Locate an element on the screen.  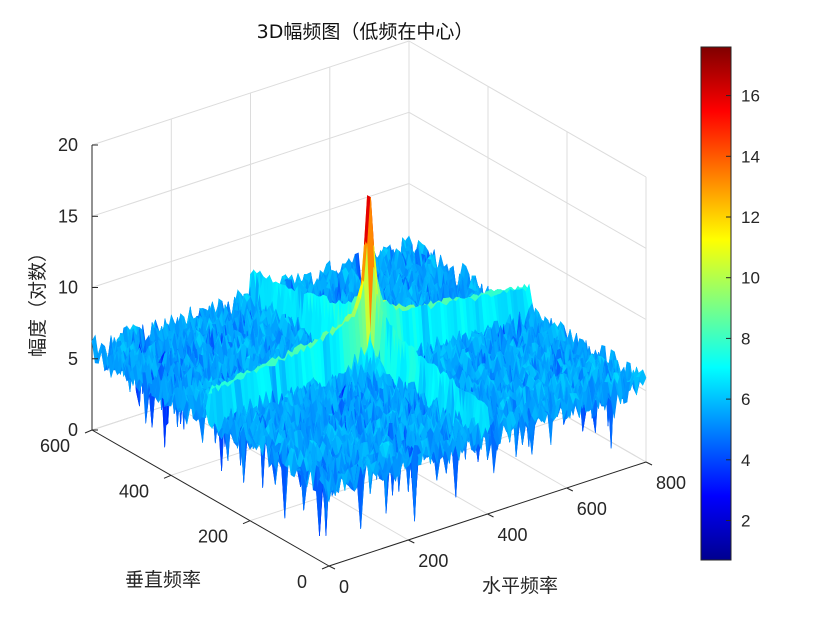
chart-title: 3D幅频图（低频在中心） is located at coordinates (365, 32).